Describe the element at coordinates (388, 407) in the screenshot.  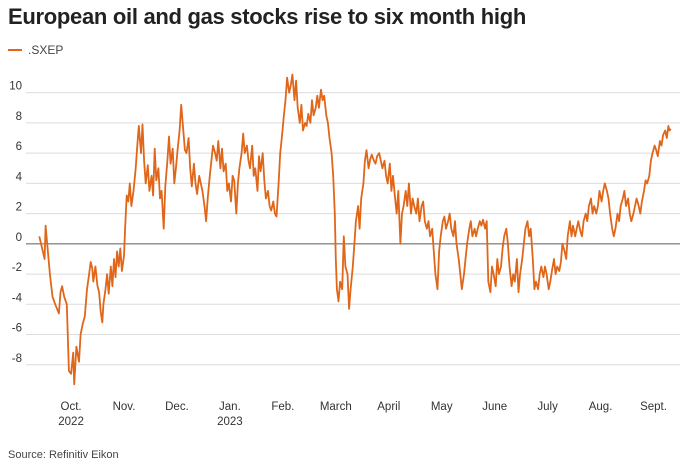
I see `x-tick-label-6: April` at that location.